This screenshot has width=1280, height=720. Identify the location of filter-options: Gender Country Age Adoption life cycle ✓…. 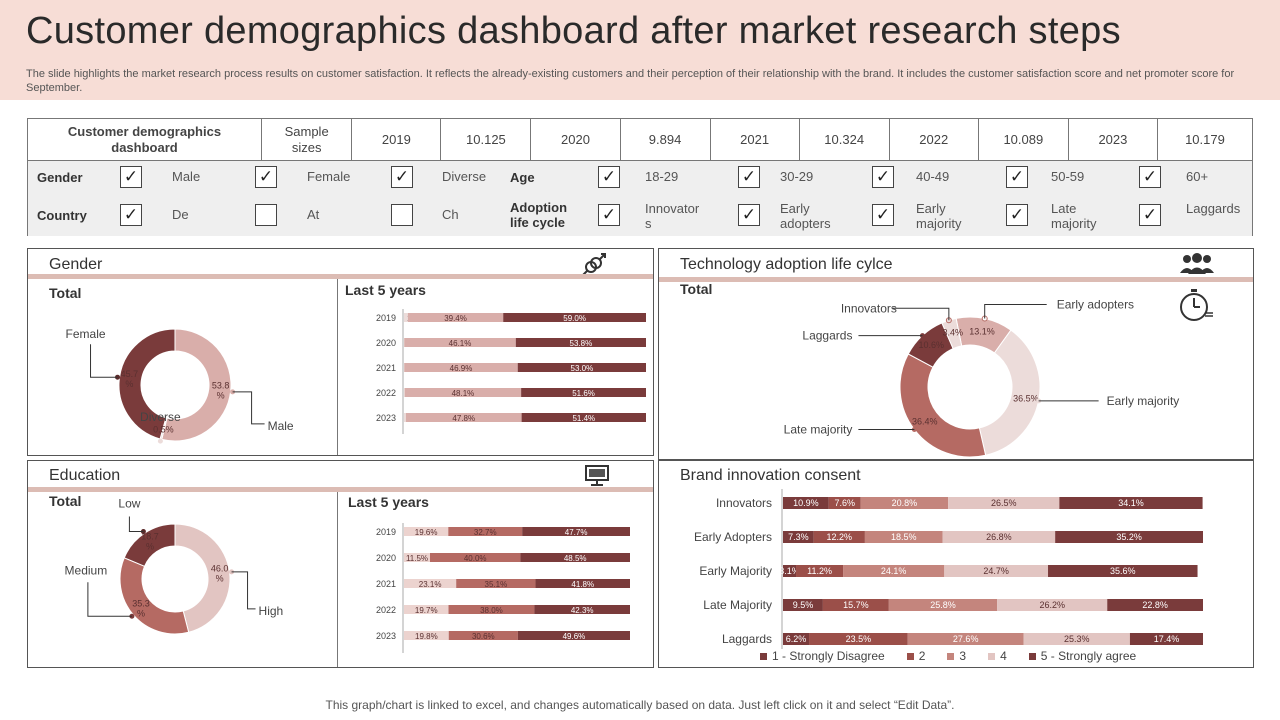
(640, 198).